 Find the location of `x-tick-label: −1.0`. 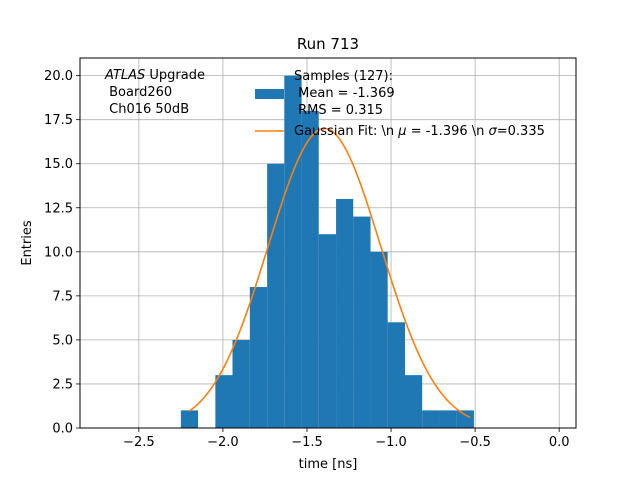

x-tick-label: −1.0 is located at coordinates (391, 442).